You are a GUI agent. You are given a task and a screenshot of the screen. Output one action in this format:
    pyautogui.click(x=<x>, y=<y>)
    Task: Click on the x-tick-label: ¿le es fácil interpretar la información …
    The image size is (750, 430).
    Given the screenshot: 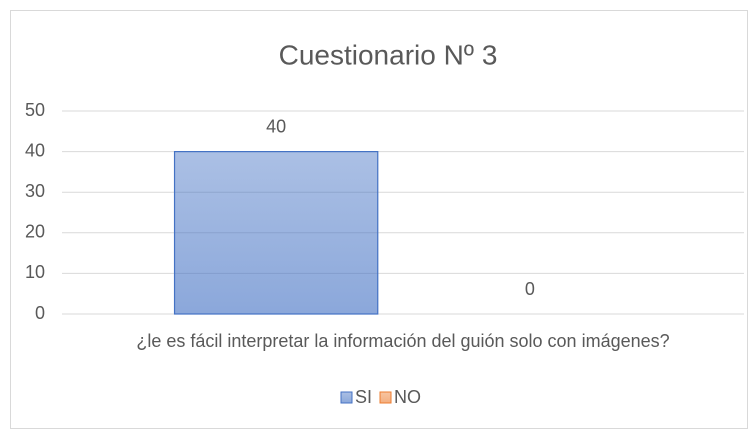 What is the action you would take?
    pyautogui.click(x=402, y=341)
    